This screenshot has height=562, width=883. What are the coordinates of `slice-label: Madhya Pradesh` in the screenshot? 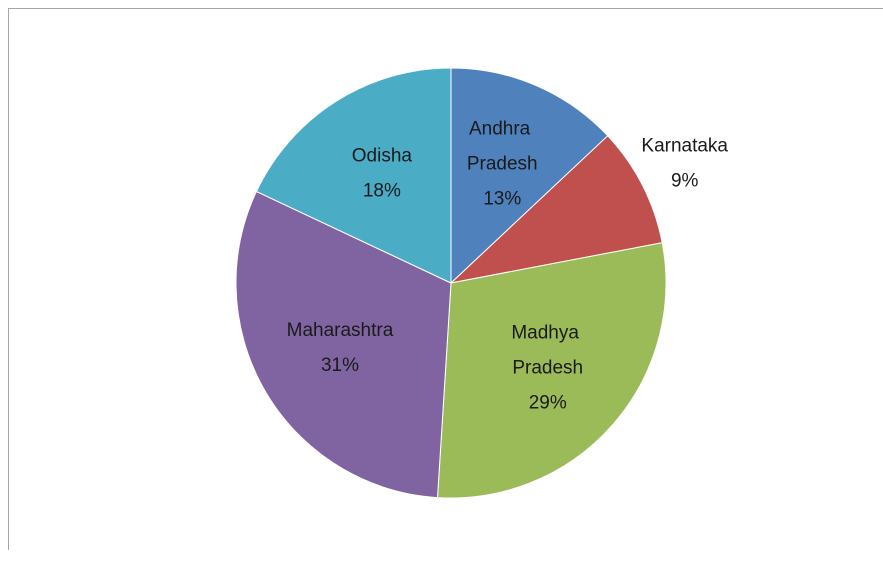 It's located at (547, 350).